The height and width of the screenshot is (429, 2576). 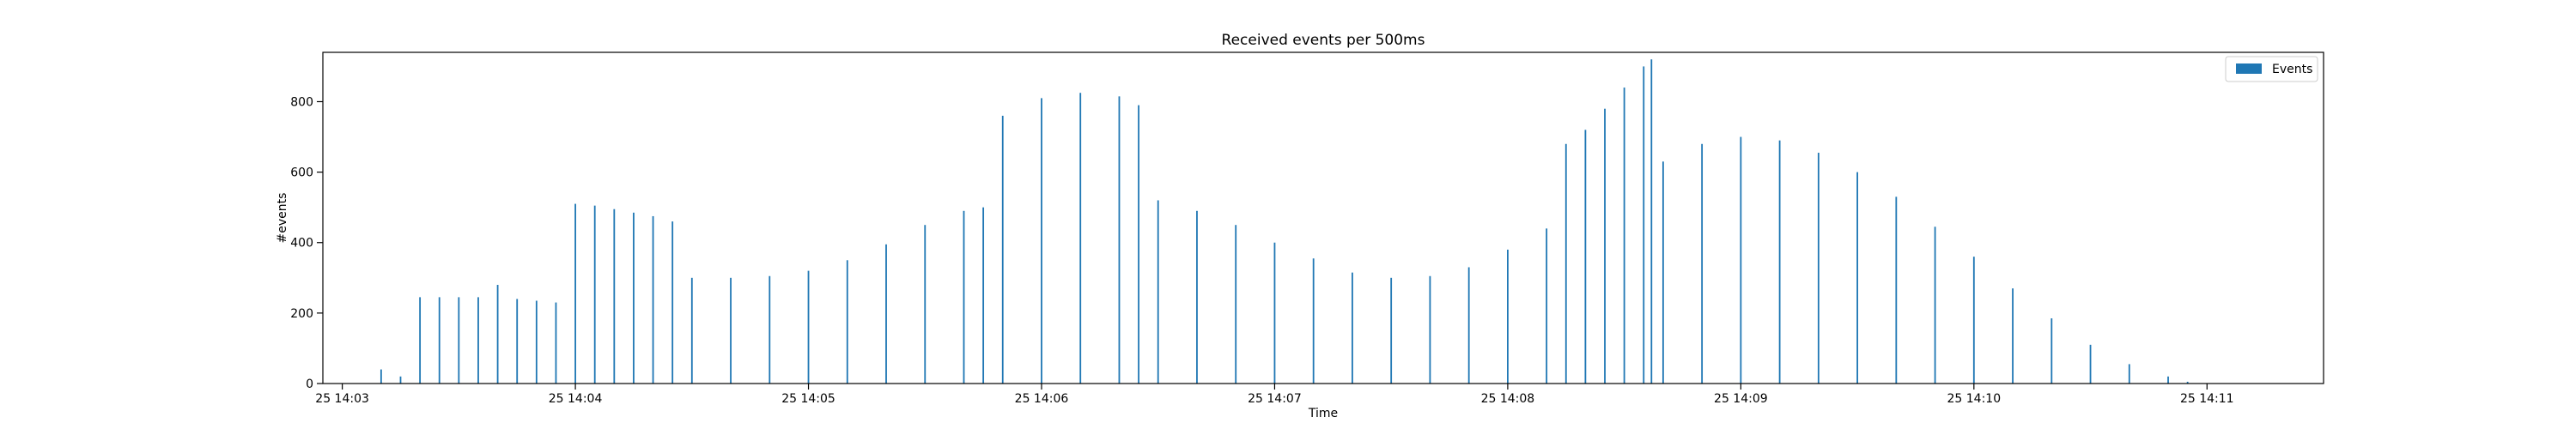 What do you see at coordinates (1741, 399) in the screenshot?
I see `x-tick-label: 25 14:09` at bounding box center [1741, 399].